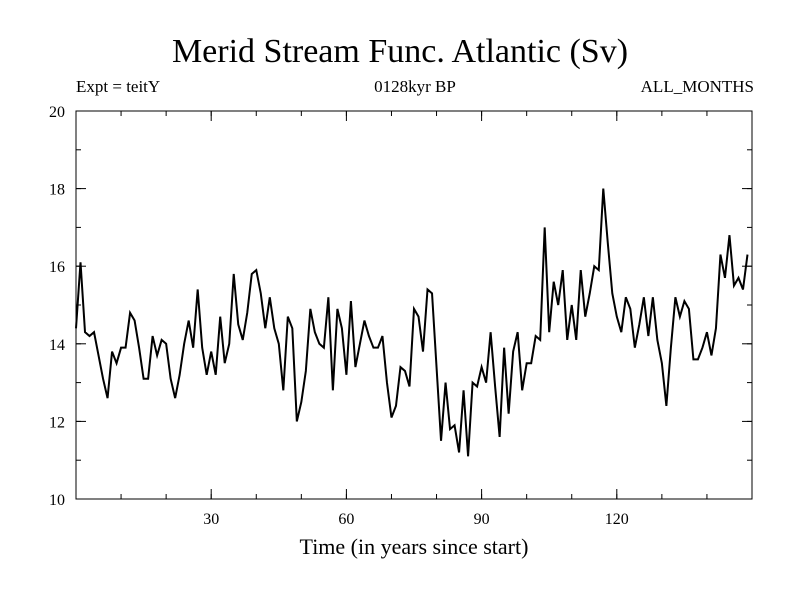 Image resolution: width=800 pixels, height=600 pixels. I want to click on y-tick-label: 18, so click(57, 190).